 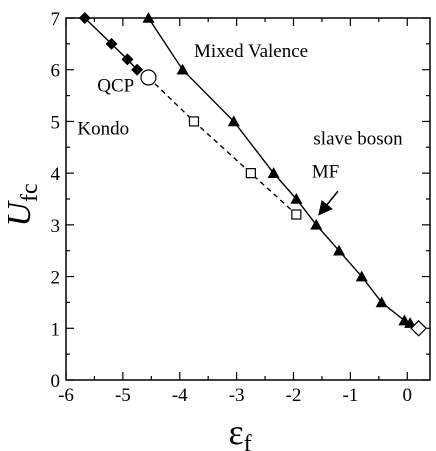 What do you see at coordinates (294, 395) in the screenshot?
I see `x-tick-label: -2` at bounding box center [294, 395].